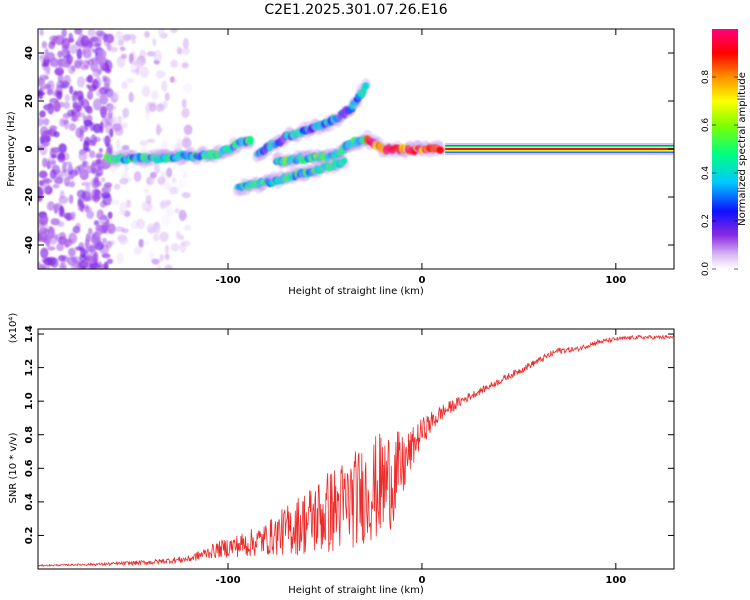 The height and width of the screenshot is (600, 750). What do you see at coordinates (356, 590) in the screenshot?
I see `snr-x-label: Height of straight line (km)` at bounding box center [356, 590].